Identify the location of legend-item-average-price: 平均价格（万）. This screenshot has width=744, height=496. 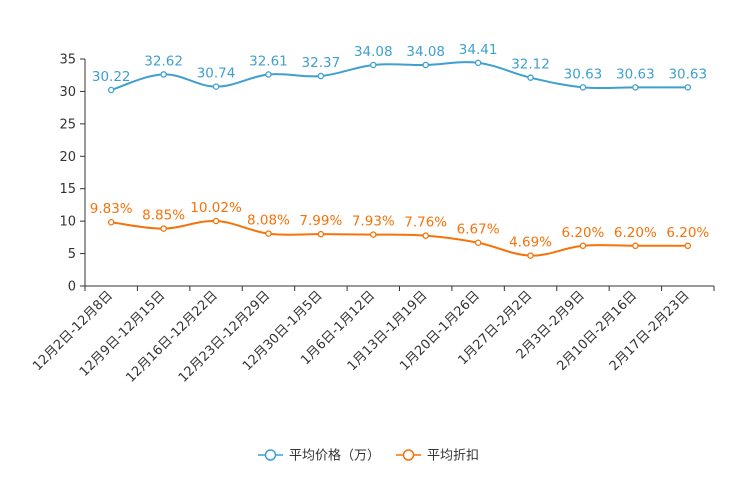
(319, 456).